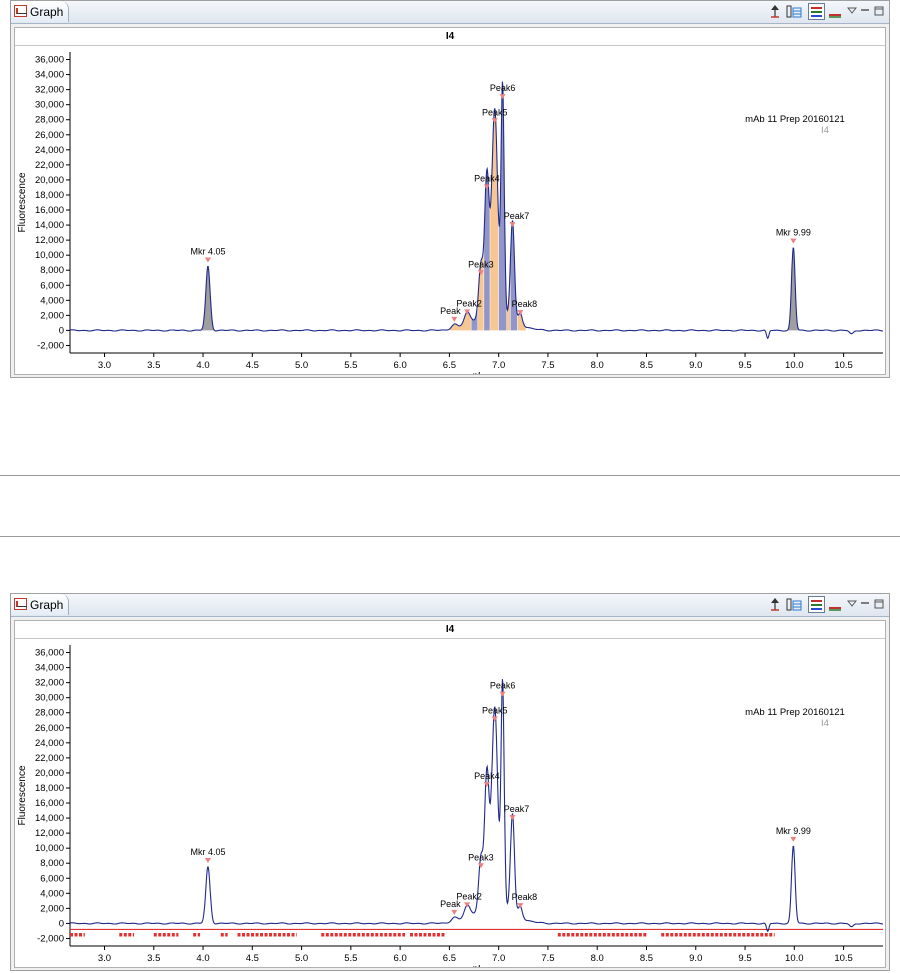  I want to click on y-tick-label: 12,000, so click(49, 833).